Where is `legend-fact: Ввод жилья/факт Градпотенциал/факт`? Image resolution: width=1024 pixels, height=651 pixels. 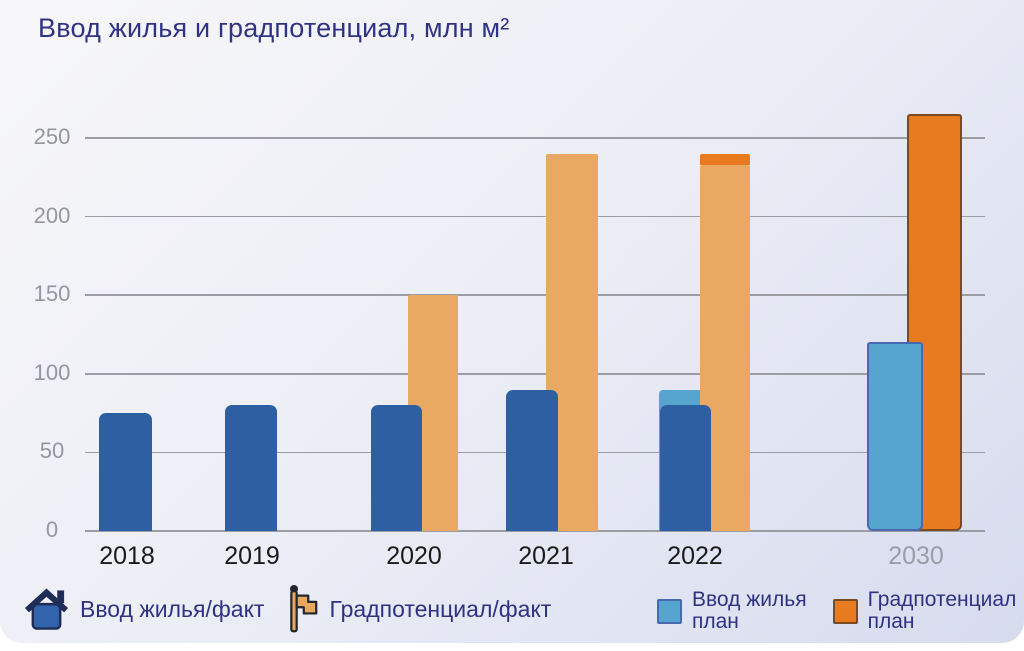
legend-fact: Ввод жилья/факт Градпотенциал/факт is located at coordinates (298, 609).